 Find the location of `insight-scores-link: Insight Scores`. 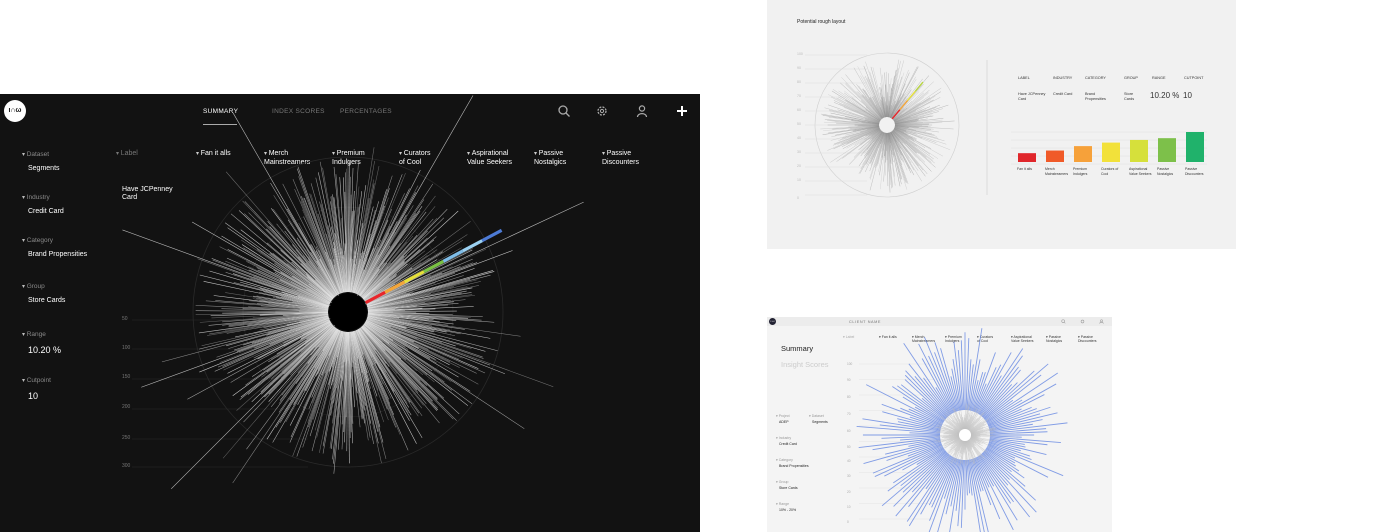

insight-scores-link: Insight Scores is located at coordinates (805, 364).